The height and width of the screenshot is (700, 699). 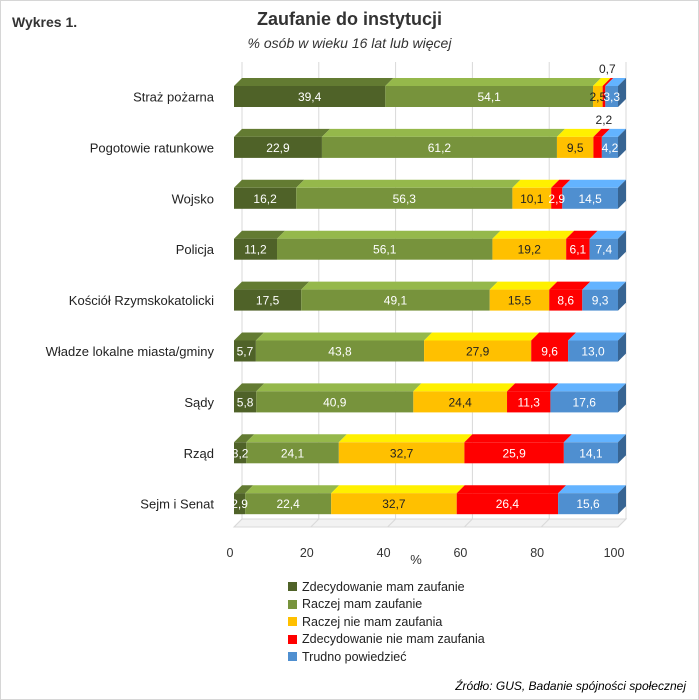 I want to click on data-label: 54,1, so click(x=489, y=97).